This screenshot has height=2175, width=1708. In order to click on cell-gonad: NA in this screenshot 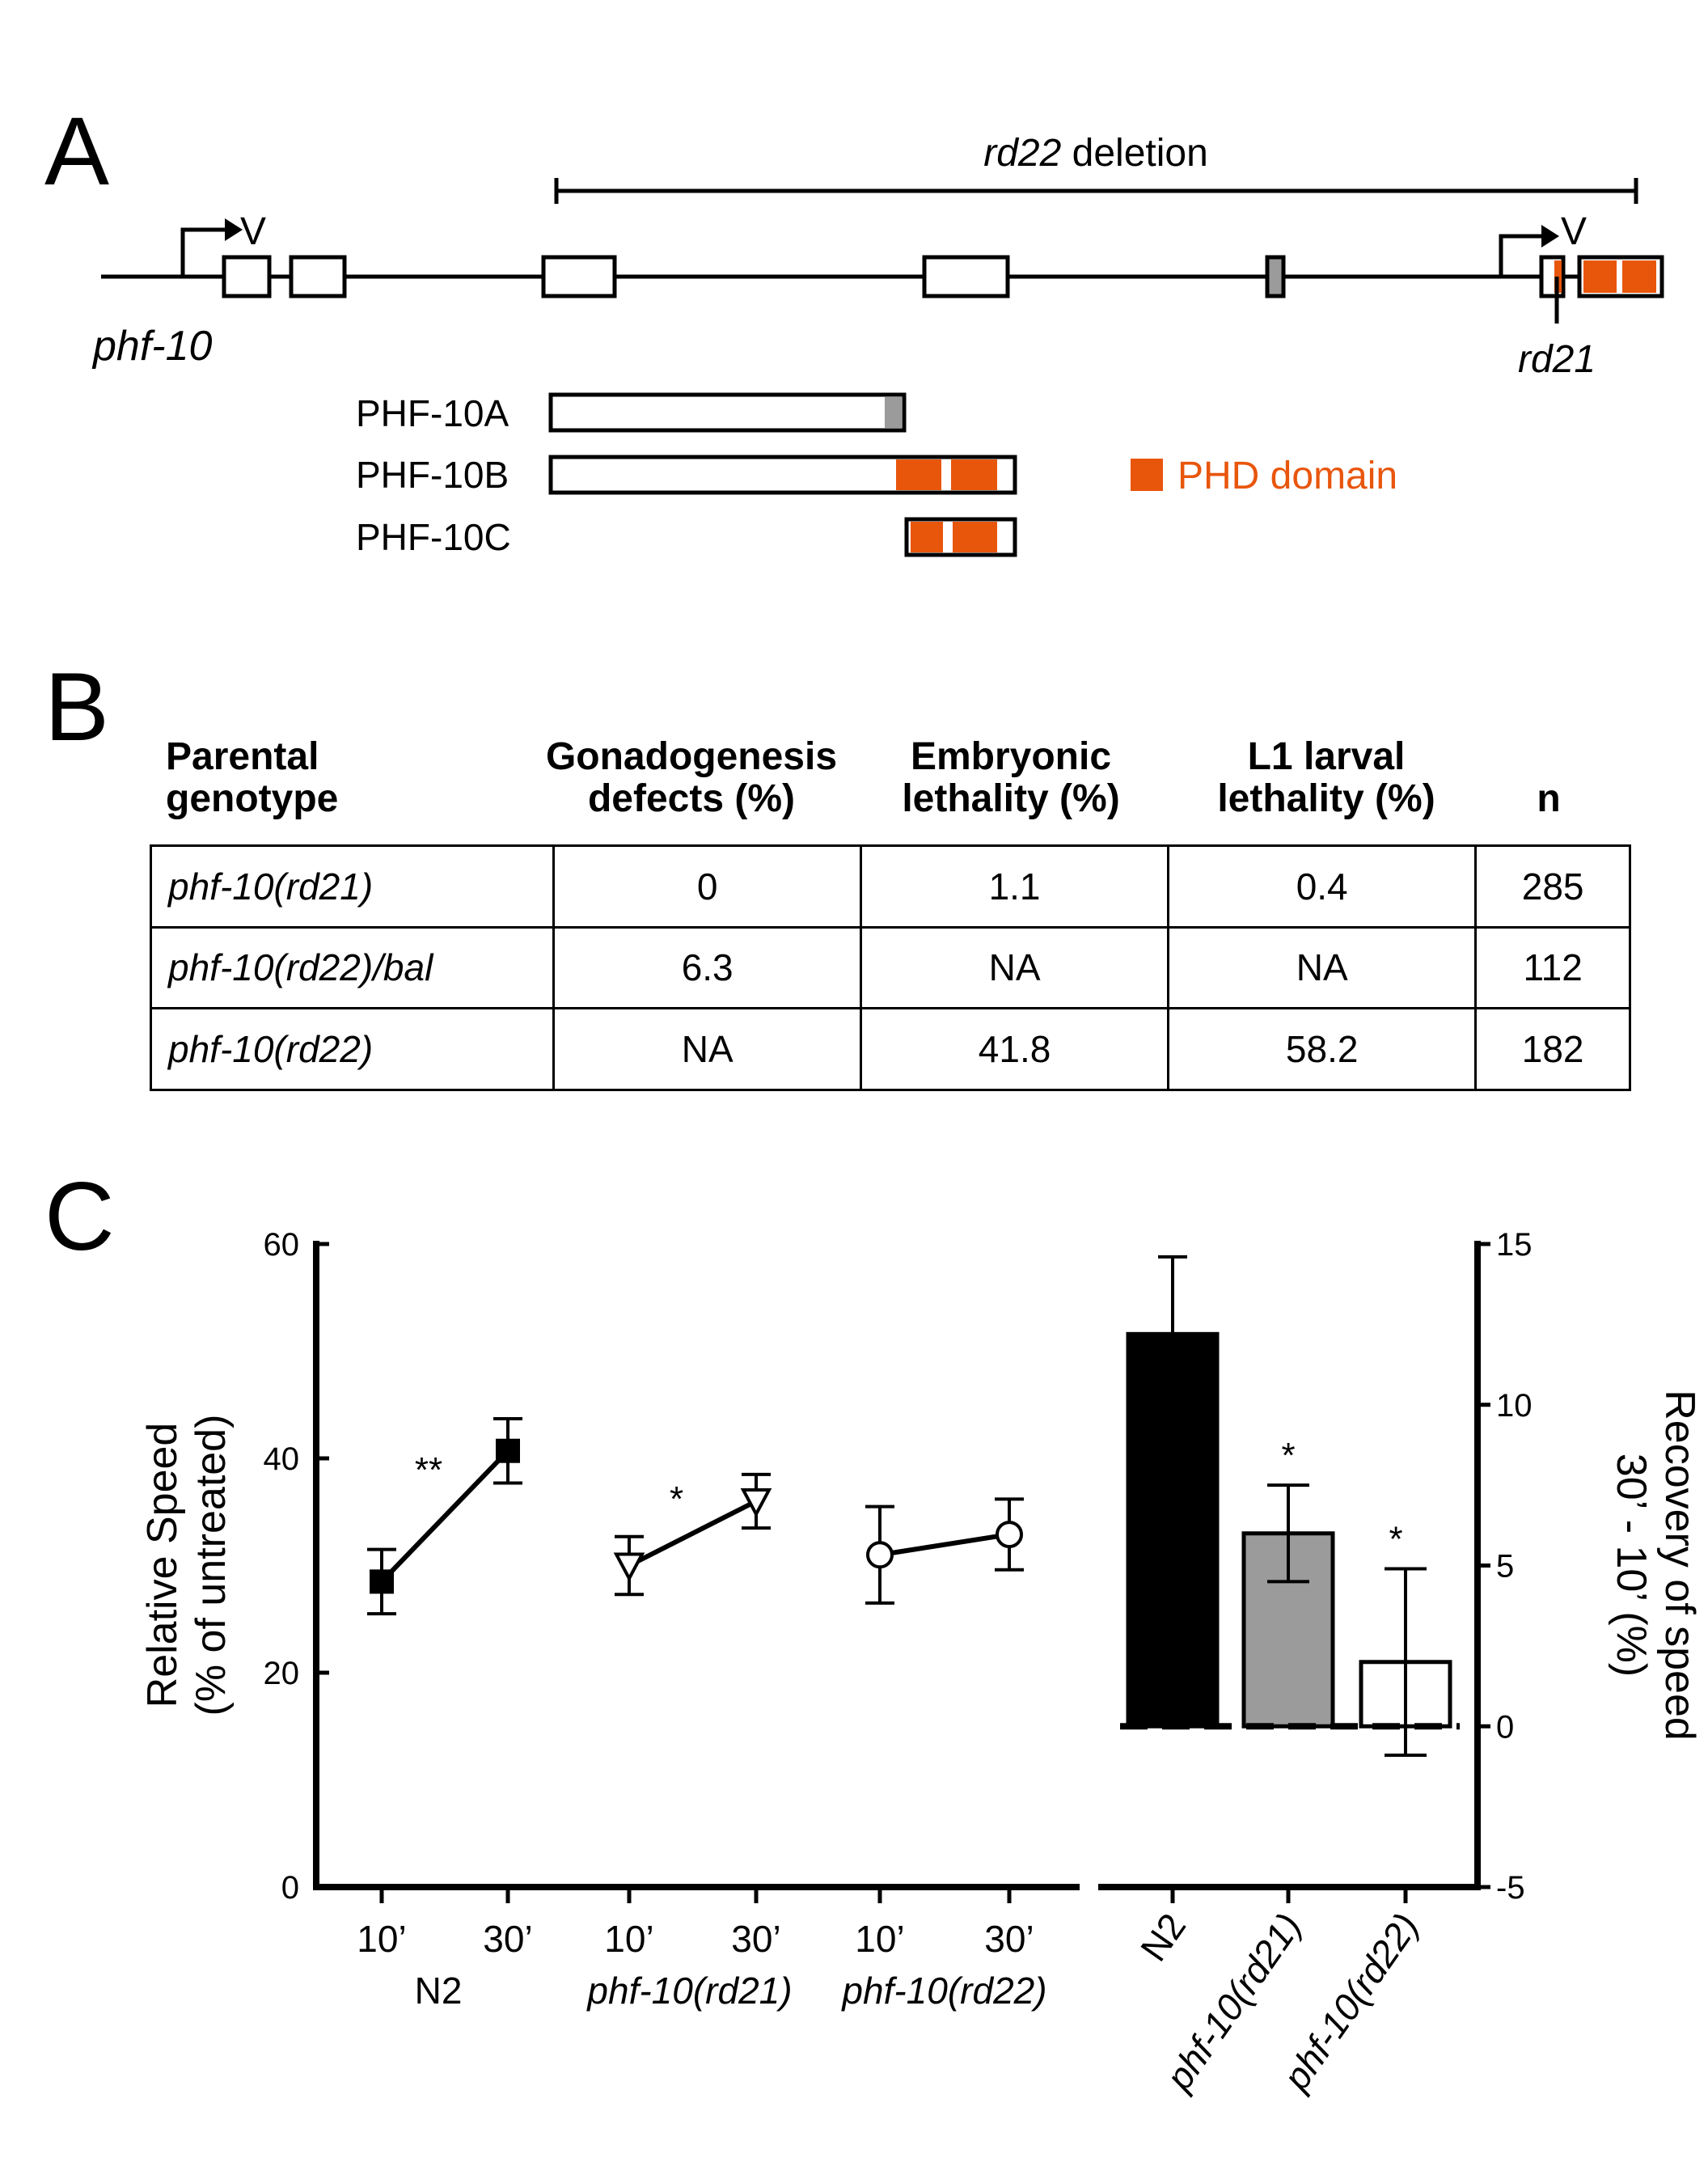, I will do `click(707, 1049)`.